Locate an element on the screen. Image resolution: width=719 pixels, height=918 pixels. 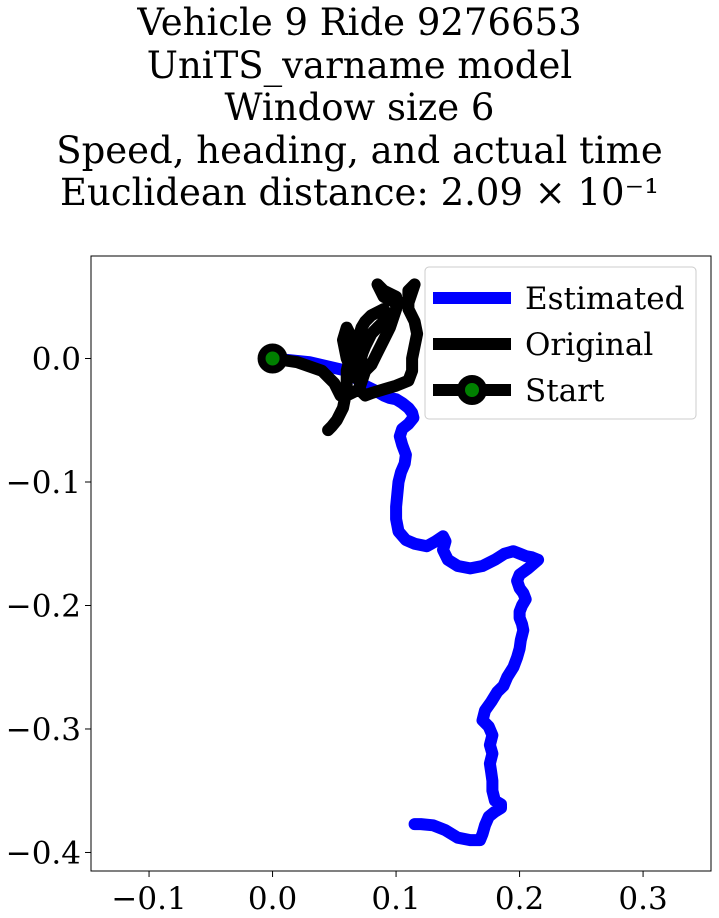
legend-label-estimated: Estimated is located at coordinates (604, 299).